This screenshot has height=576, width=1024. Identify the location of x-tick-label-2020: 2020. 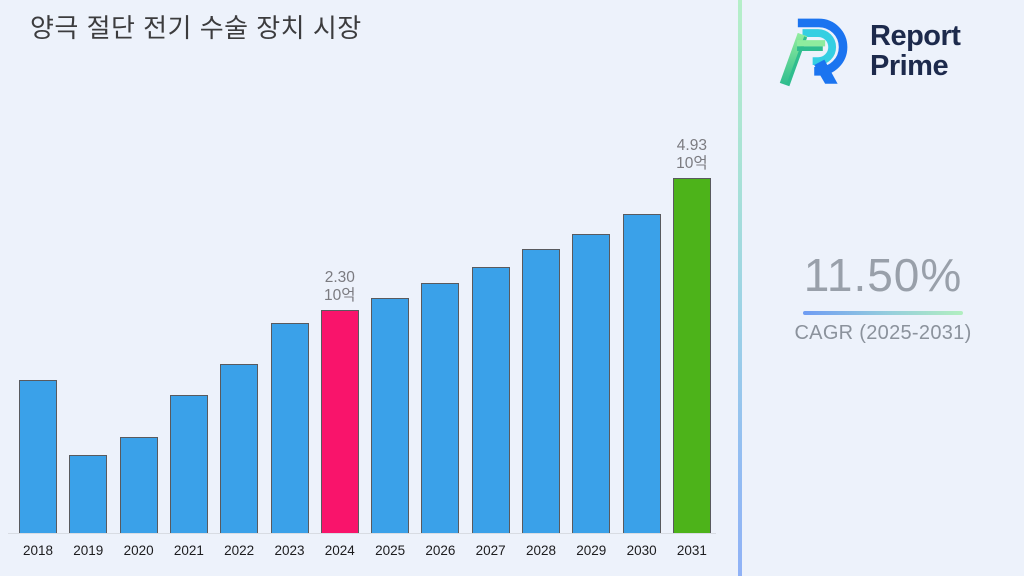
(138, 550).